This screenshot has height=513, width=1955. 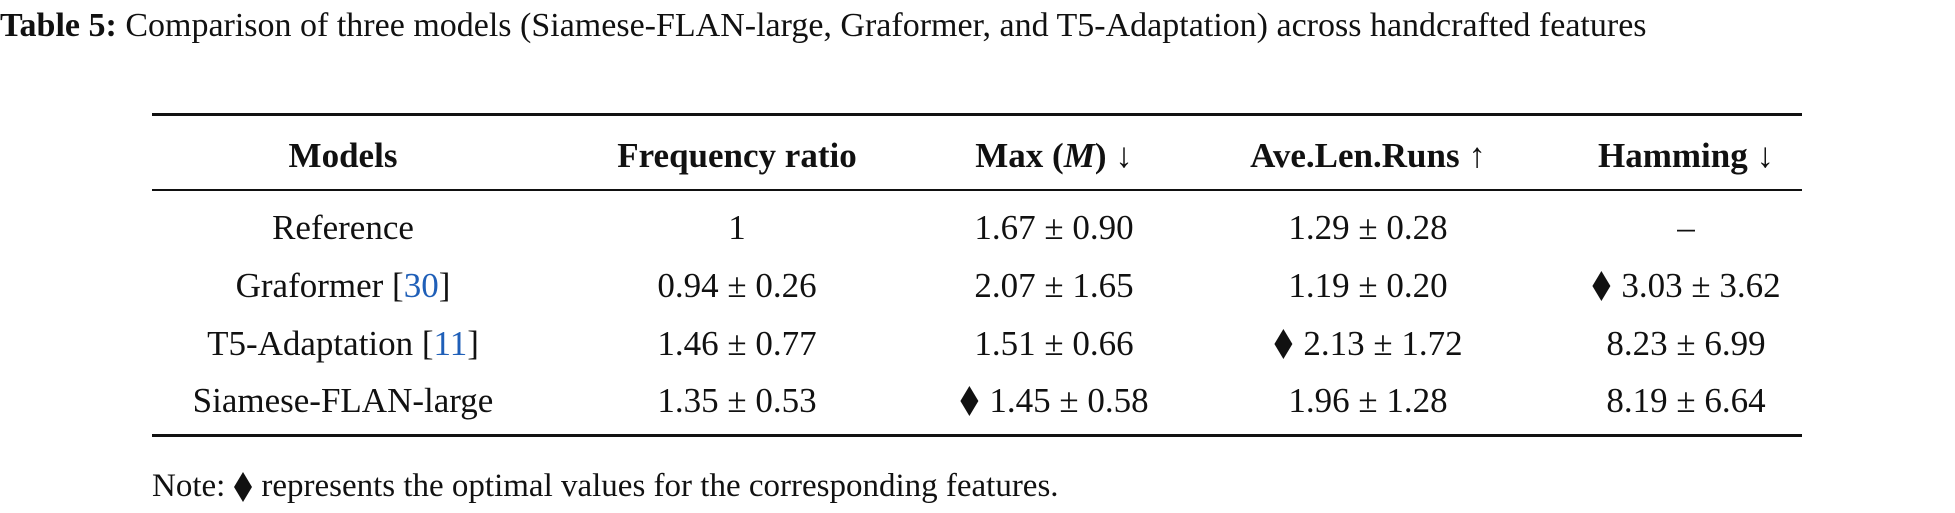 I want to click on value-cell: 1.67 ± 0.90, so click(x=1053, y=228).